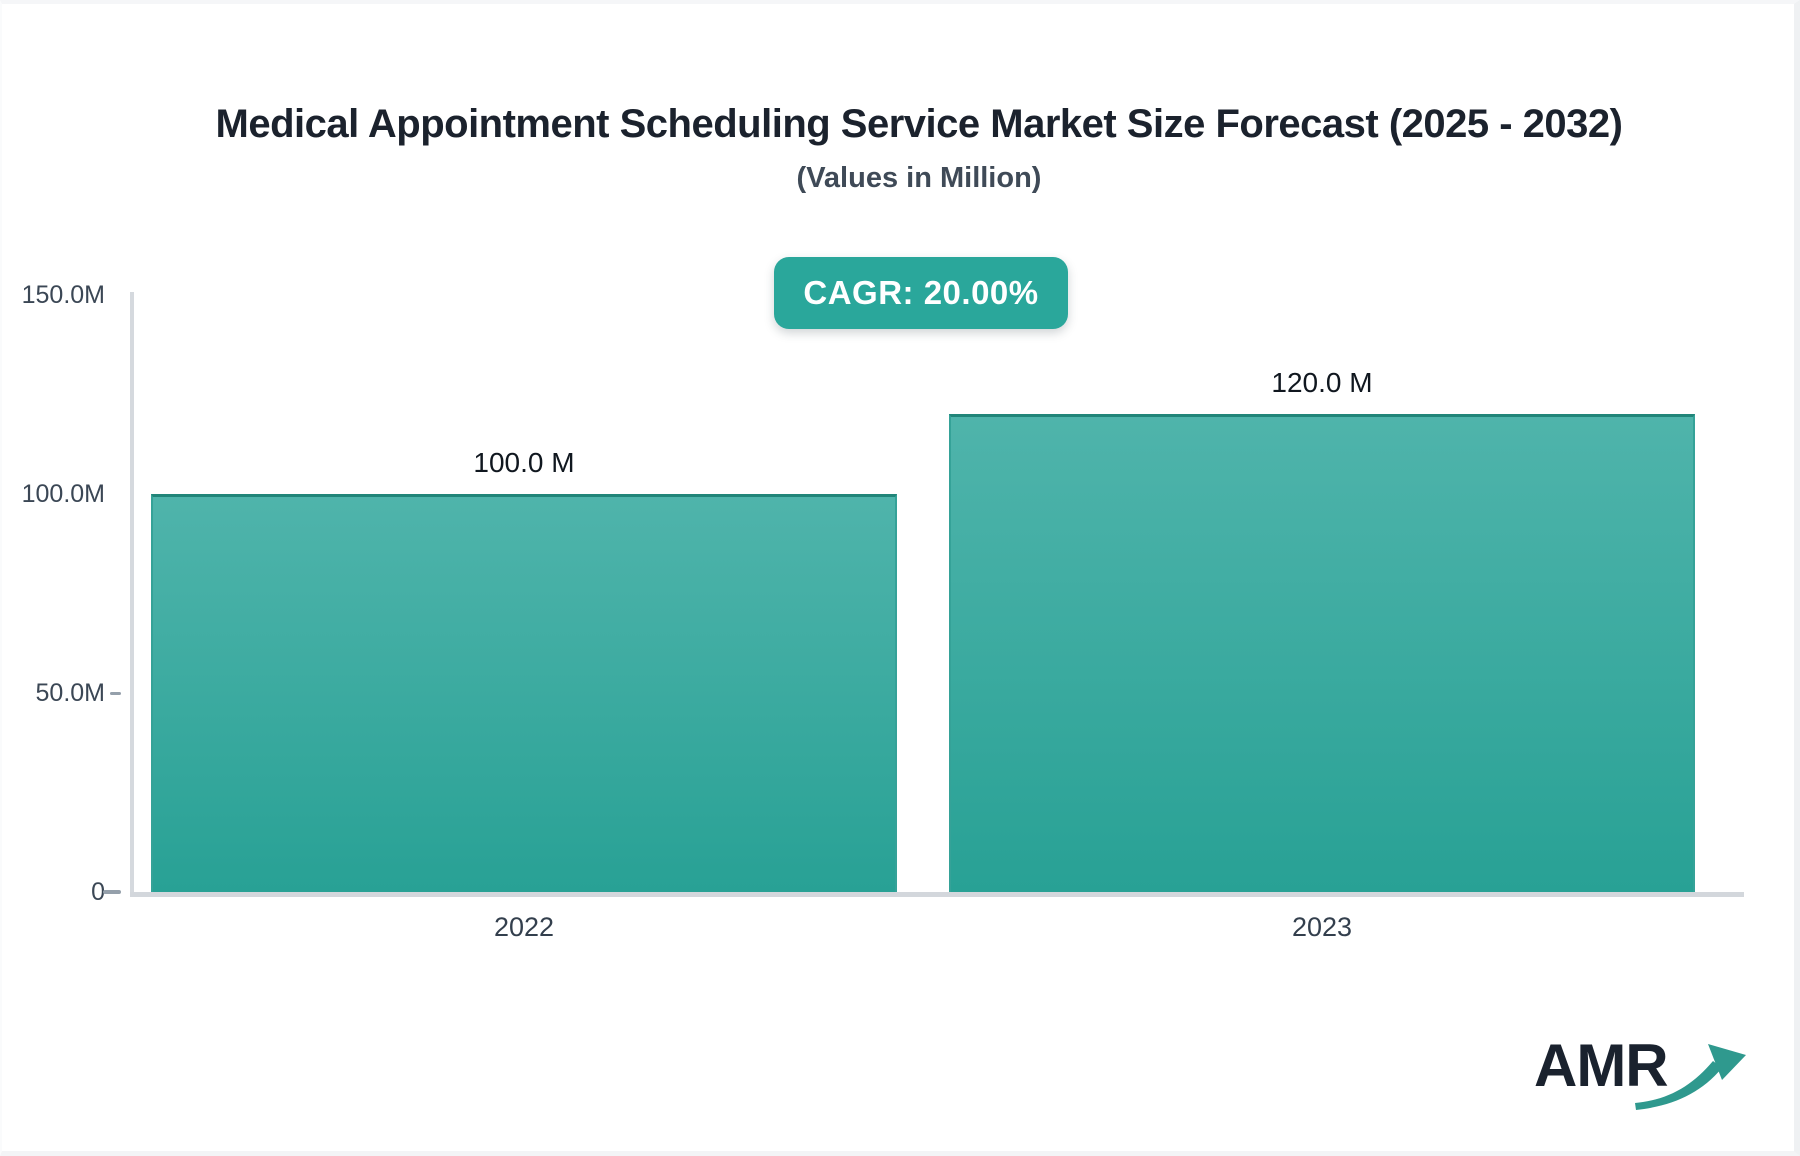 The height and width of the screenshot is (1156, 1800). I want to click on brand-logo: AMR, so click(1640, 1079).